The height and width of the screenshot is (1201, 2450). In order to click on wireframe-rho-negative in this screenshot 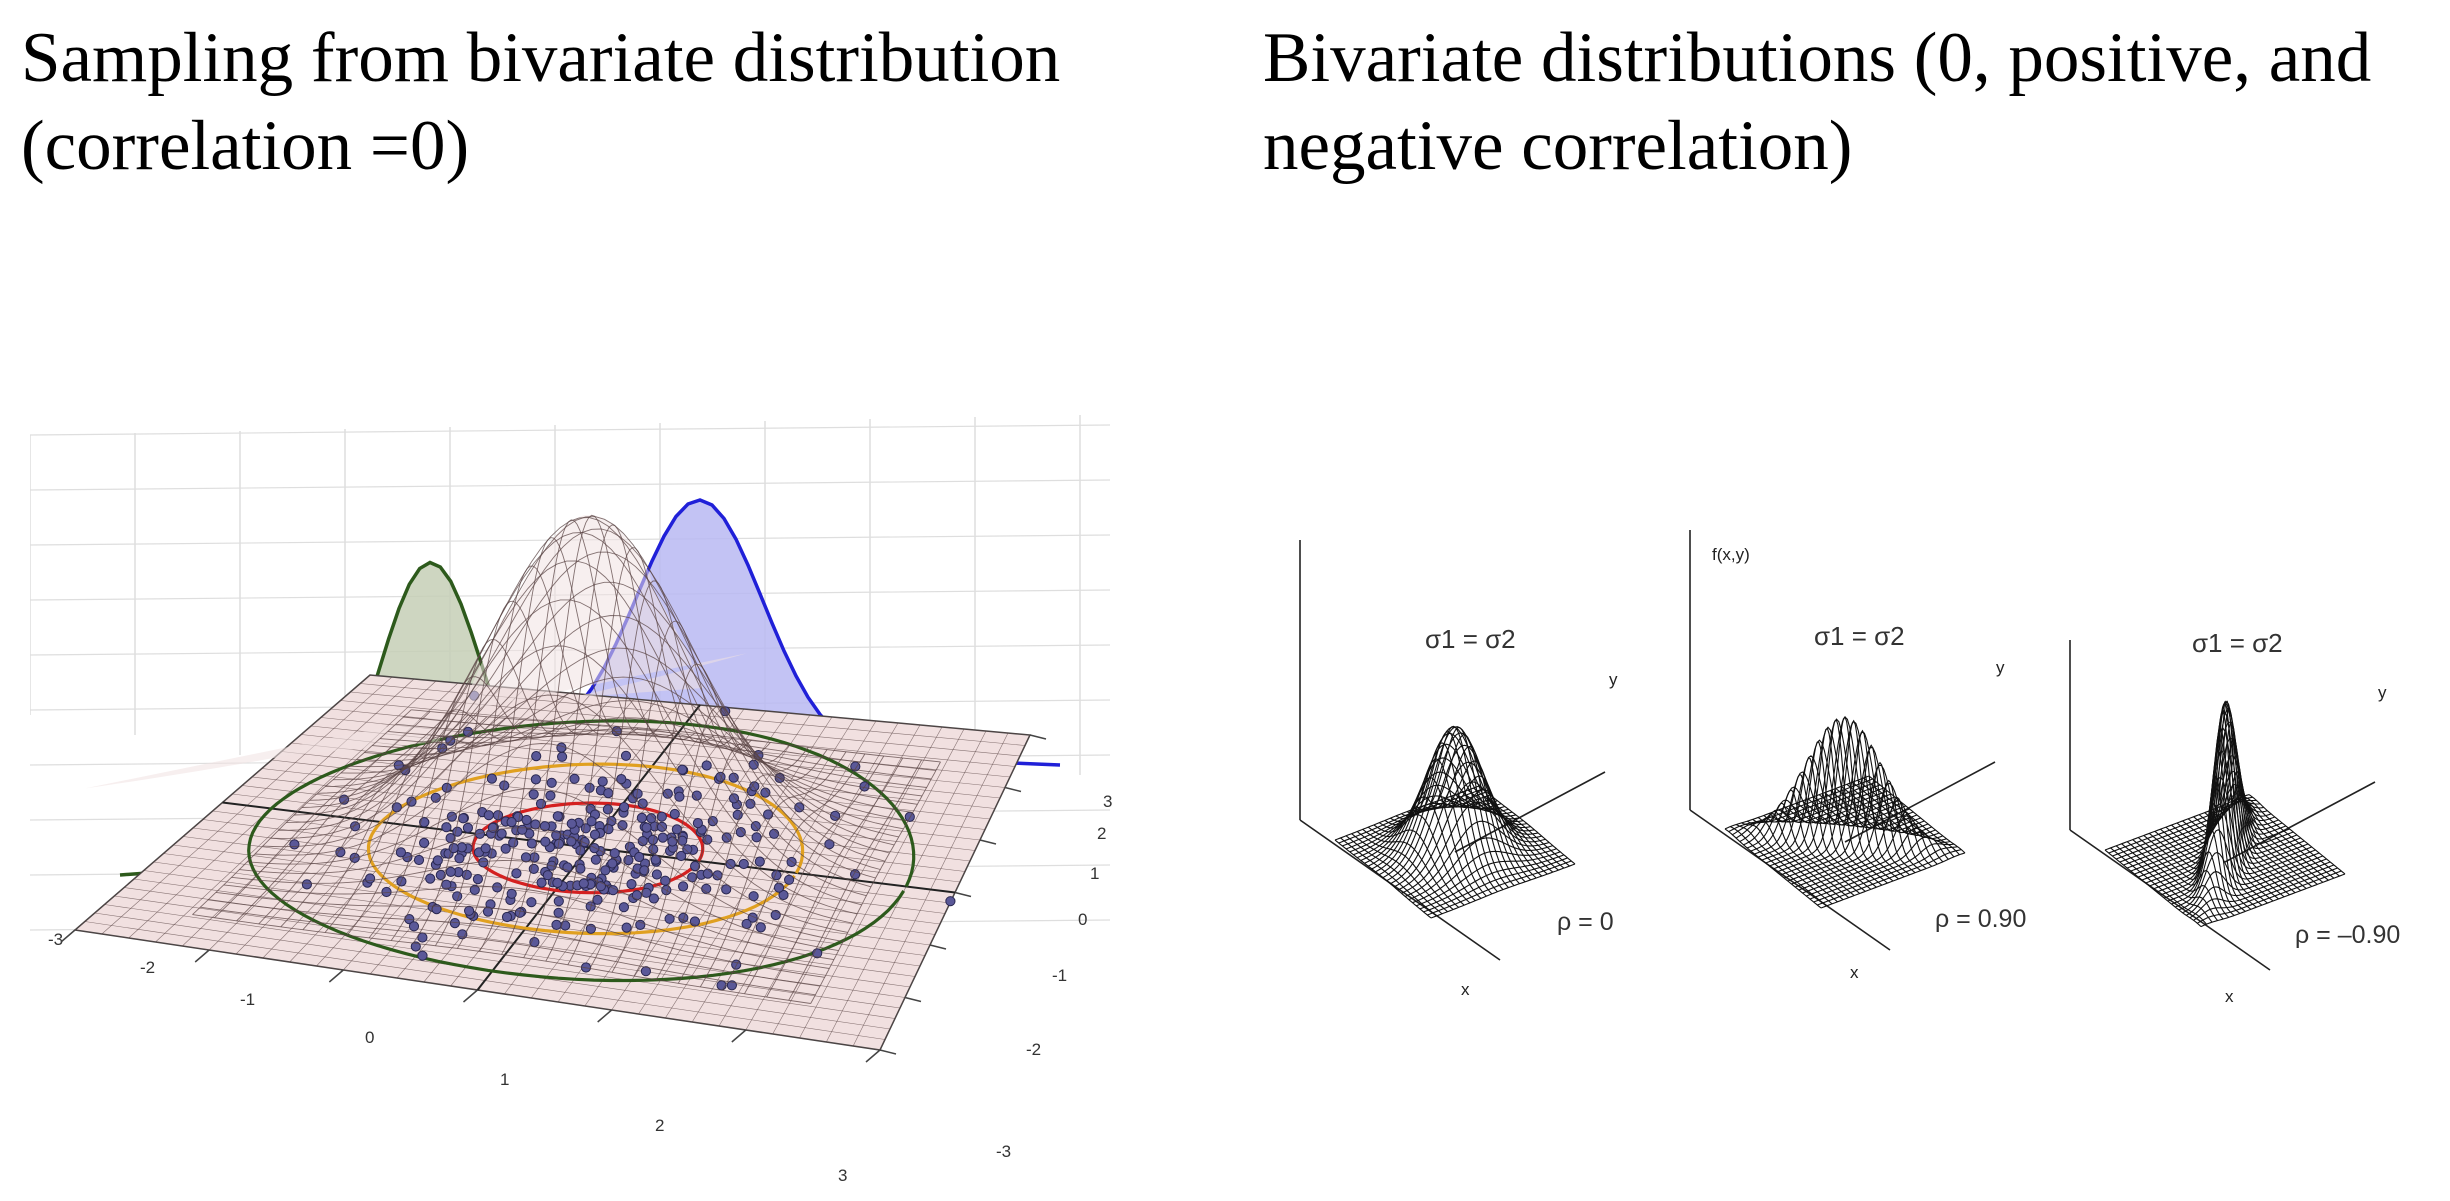, I will do `click(2222, 805)`.